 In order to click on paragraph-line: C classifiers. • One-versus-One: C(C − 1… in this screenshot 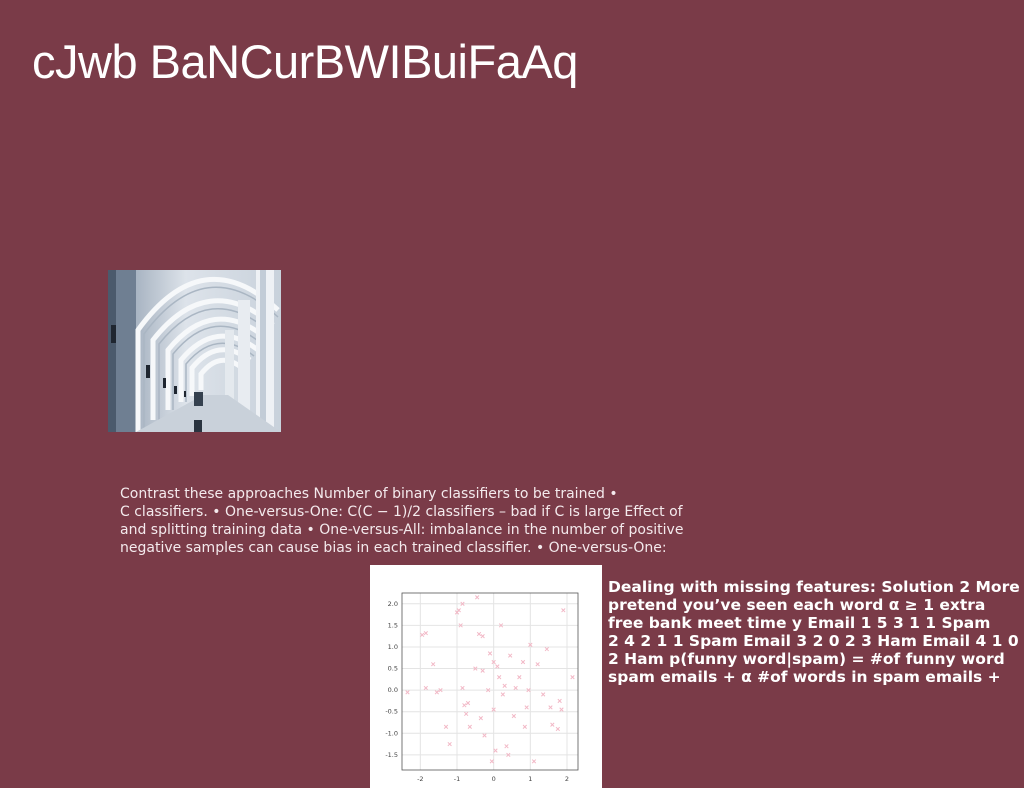, I will do `click(401, 512)`.